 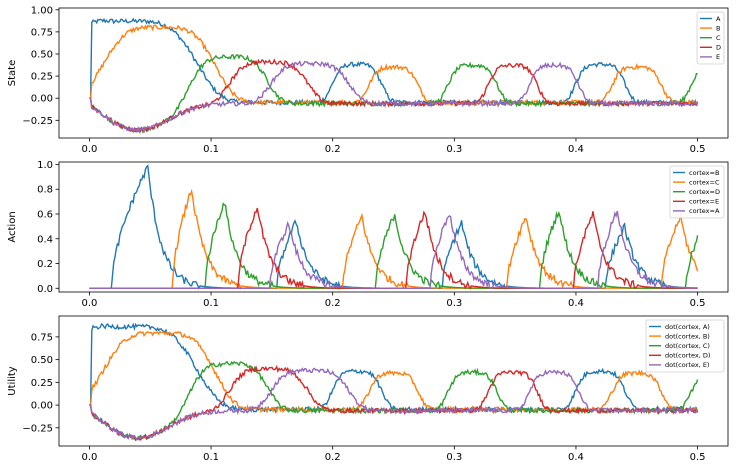 I want to click on legend-entry: D, so click(x=718, y=48).